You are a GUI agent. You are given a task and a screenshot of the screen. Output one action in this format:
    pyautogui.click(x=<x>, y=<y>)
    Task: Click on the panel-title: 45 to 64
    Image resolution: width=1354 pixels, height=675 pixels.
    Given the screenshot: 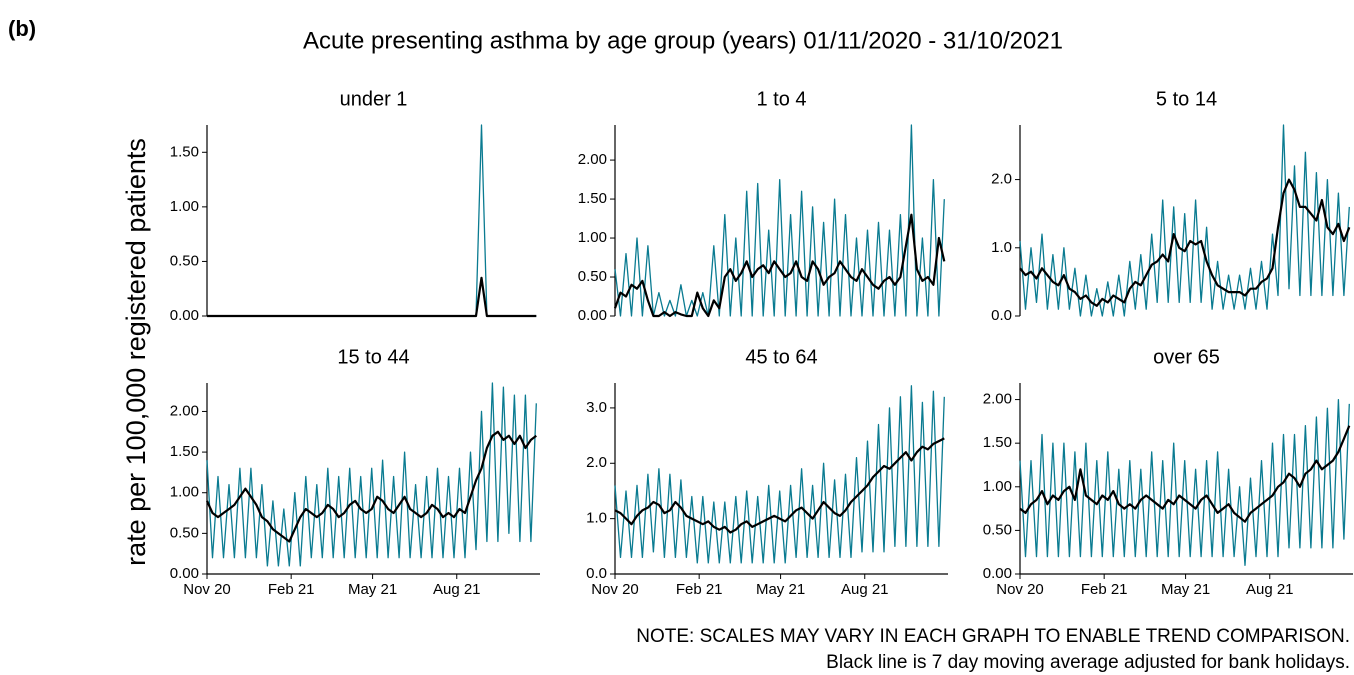 What is the action you would take?
    pyautogui.click(x=781, y=357)
    